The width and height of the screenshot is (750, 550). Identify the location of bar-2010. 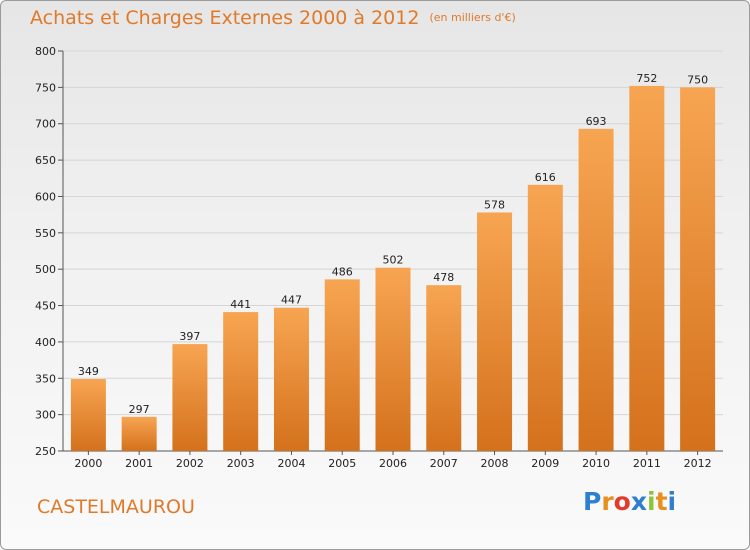
(596, 289).